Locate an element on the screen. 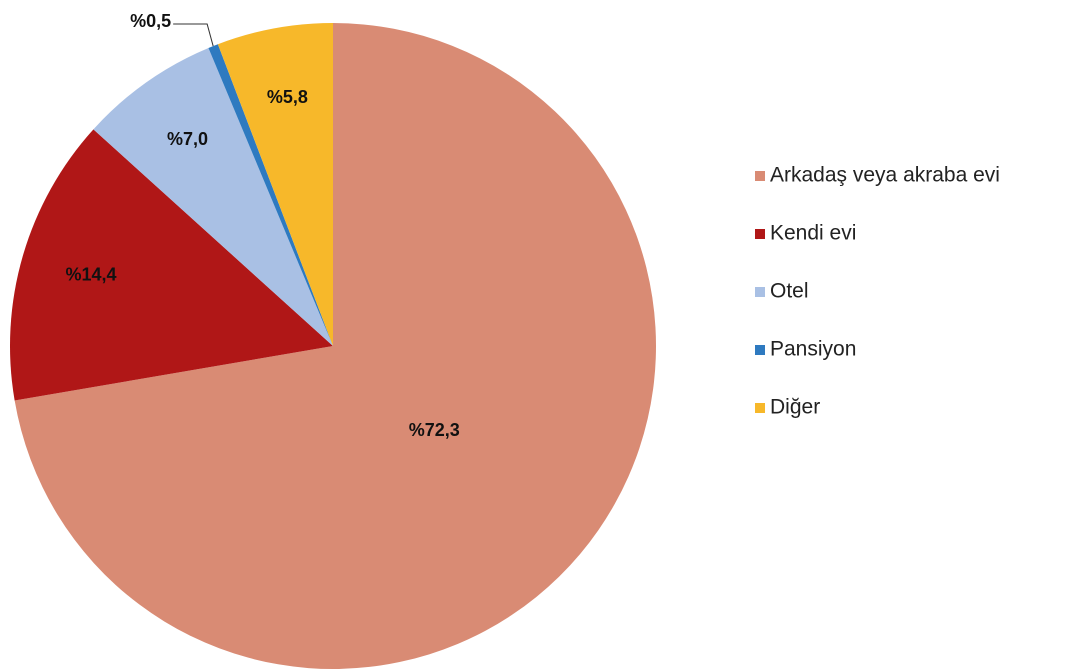 The height and width of the screenshot is (672, 1085). data-label: %14,4 is located at coordinates (91, 274).